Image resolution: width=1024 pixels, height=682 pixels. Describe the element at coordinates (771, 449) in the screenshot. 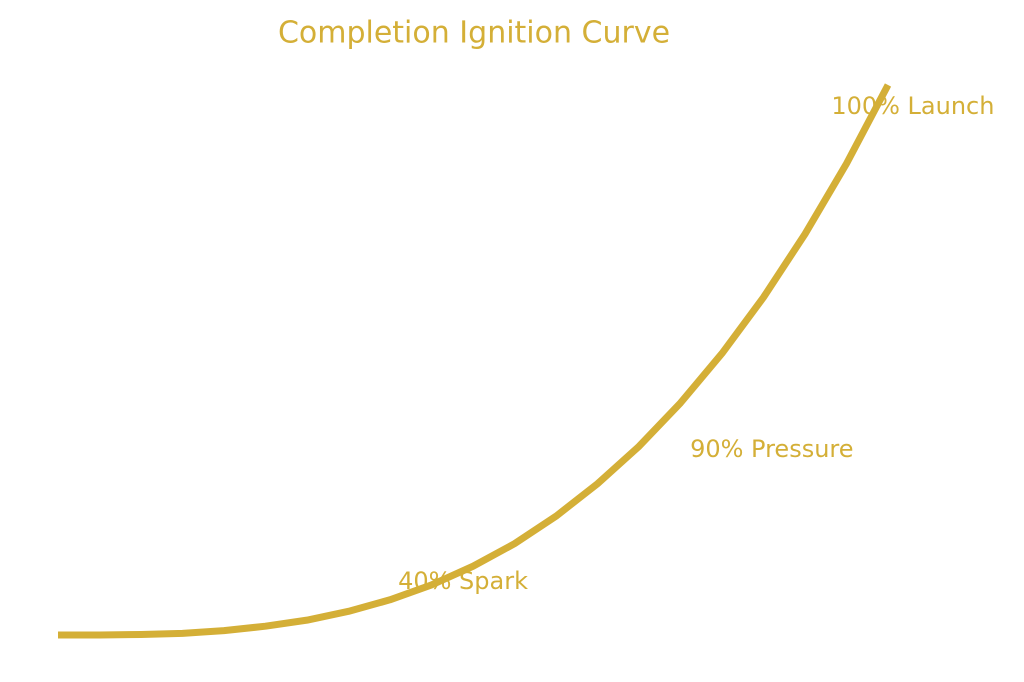

I see `annotation: 90% Pressure` at that location.